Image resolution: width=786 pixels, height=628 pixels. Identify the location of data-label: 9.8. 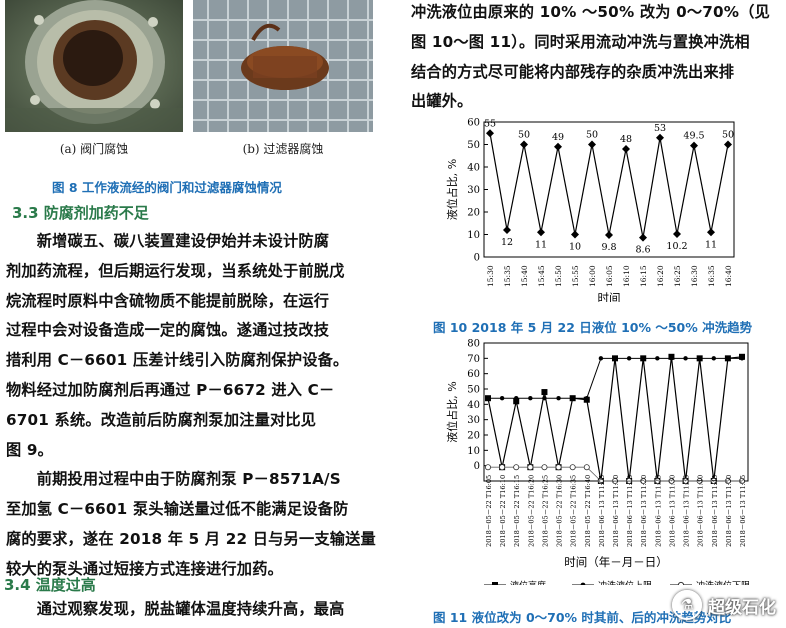
(608, 247).